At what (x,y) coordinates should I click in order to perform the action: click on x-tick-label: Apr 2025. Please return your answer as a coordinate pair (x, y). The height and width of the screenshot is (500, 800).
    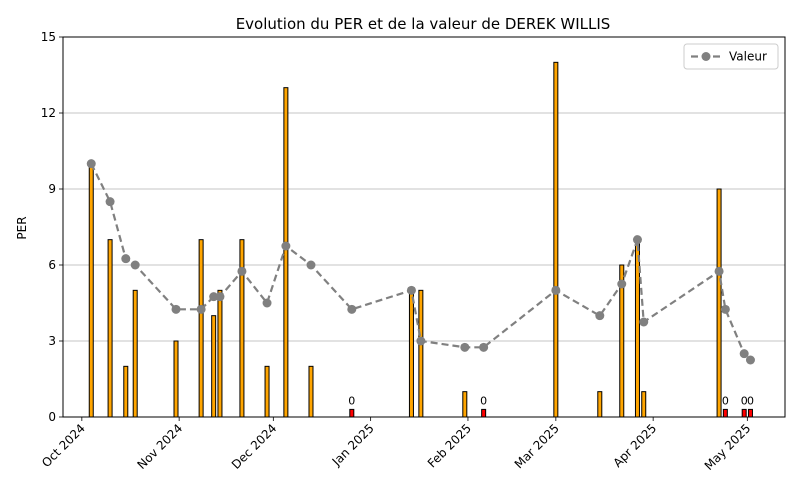
    Looking at the image, I should click on (634, 445).